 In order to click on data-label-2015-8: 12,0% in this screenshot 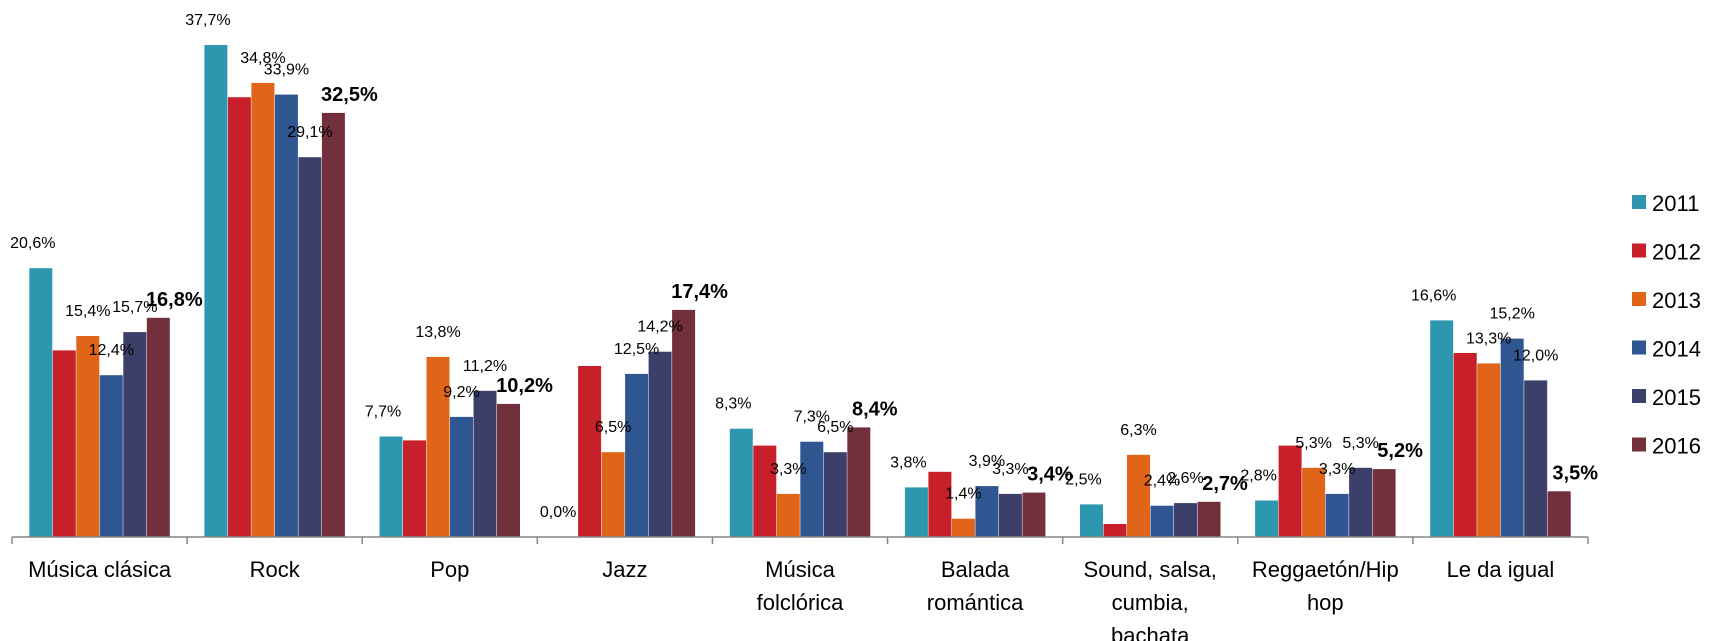, I will do `click(1535, 355)`.